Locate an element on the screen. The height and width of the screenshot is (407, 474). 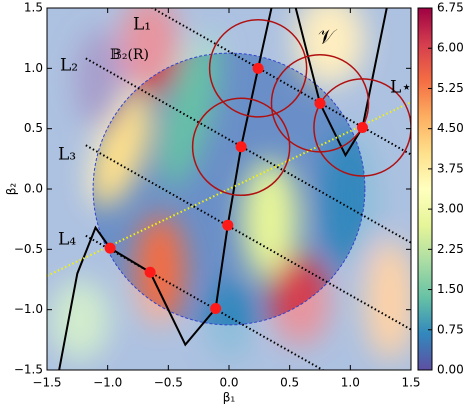
y-tick-label: −1.5 is located at coordinates (28, 370).